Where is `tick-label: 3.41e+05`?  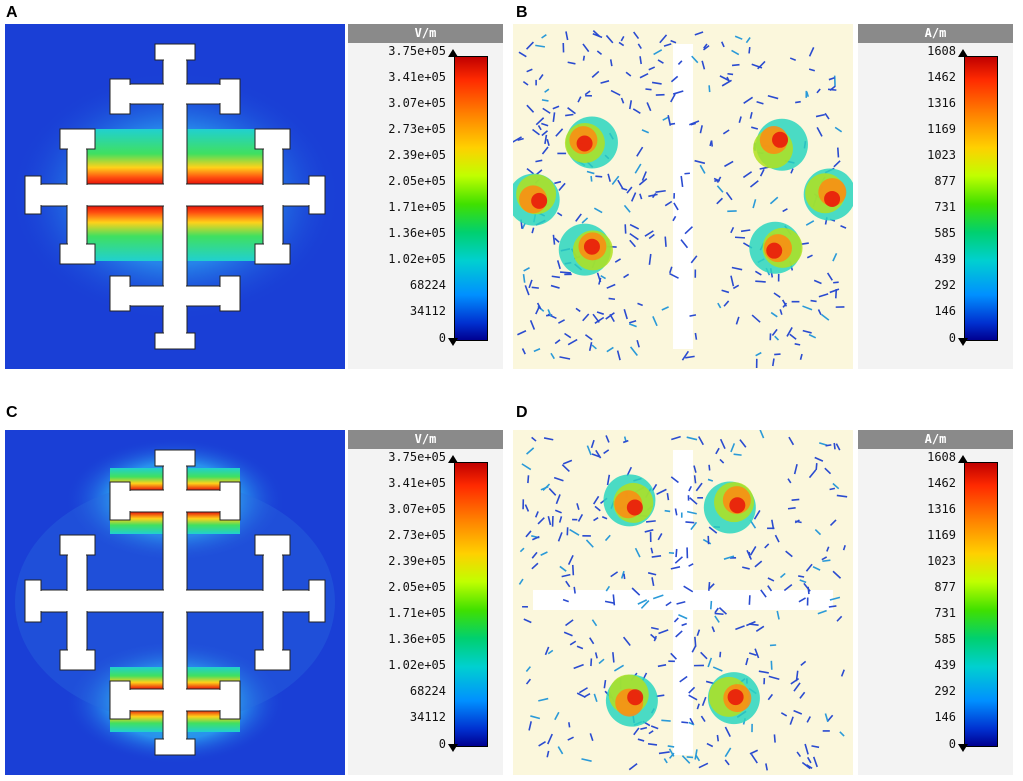
tick-label: 3.41e+05 is located at coordinates (417, 77).